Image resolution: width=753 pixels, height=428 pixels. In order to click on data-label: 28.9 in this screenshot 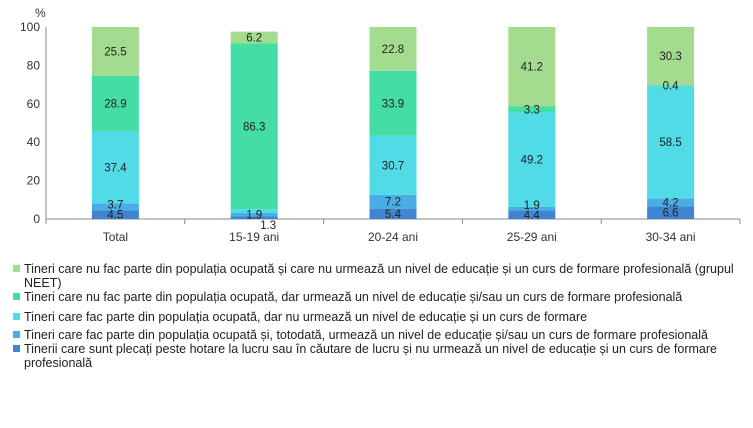, I will do `click(115, 105)`.